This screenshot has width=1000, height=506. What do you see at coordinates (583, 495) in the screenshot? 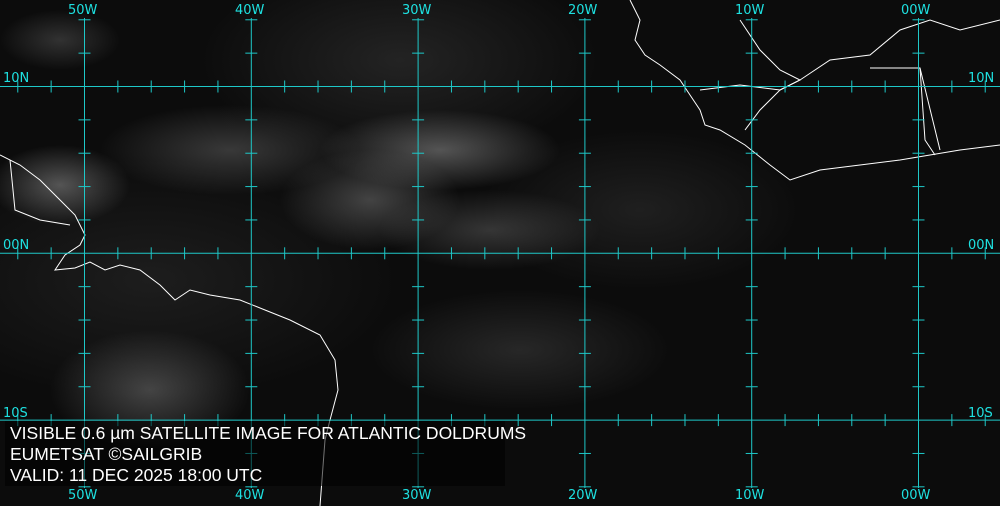
I see `lon-label-bottom: 20W` at bounding box center [583, 495].